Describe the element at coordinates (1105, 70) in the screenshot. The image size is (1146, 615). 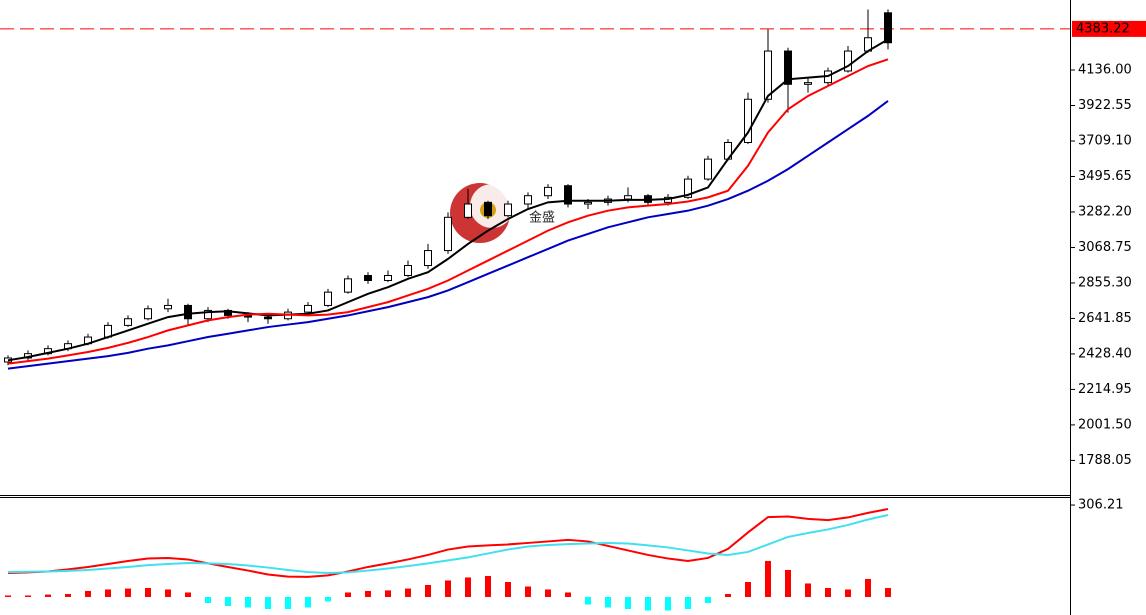
I see `y-tick-label: 4136.00` at that location.